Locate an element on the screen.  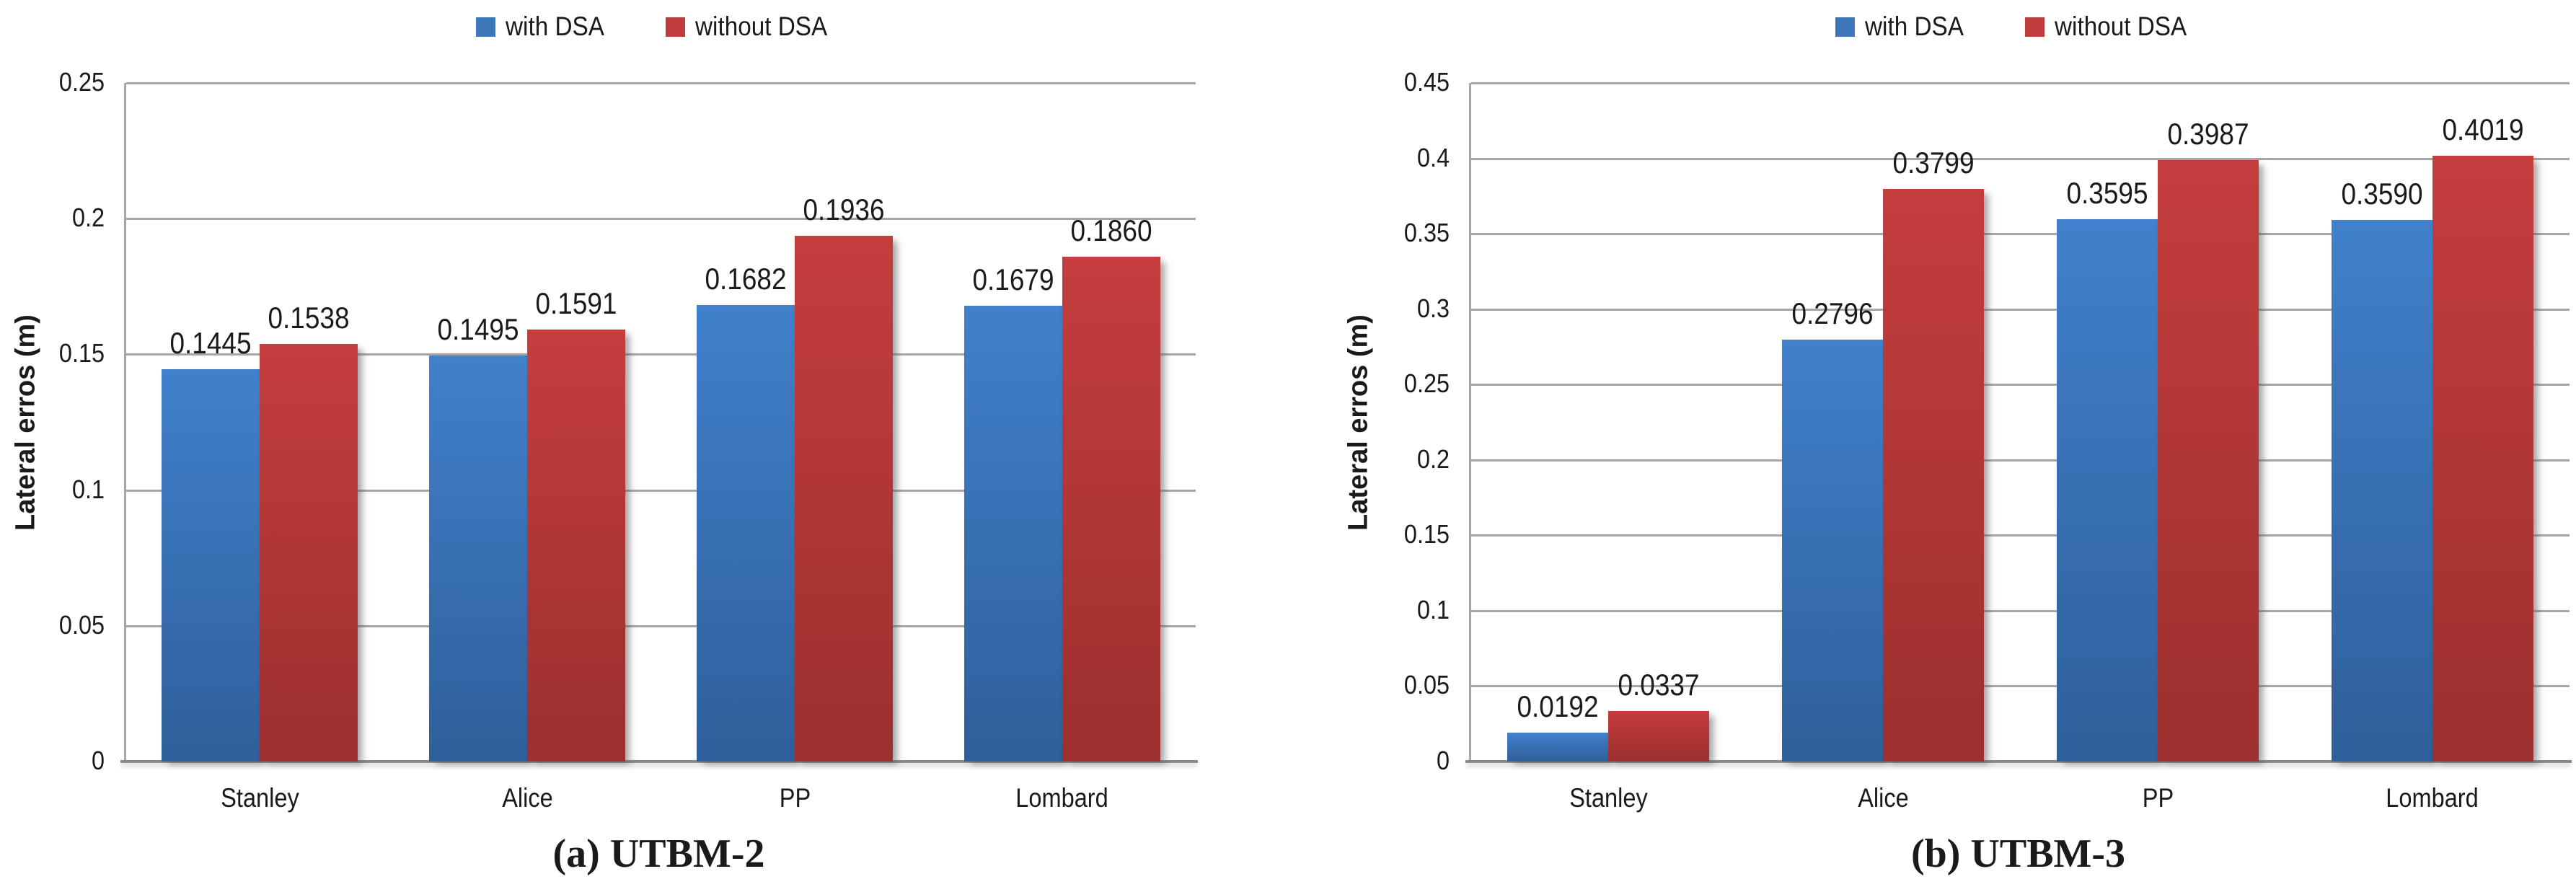
bar-value-label: 0.3595 is located at coordinates (2107, 193).